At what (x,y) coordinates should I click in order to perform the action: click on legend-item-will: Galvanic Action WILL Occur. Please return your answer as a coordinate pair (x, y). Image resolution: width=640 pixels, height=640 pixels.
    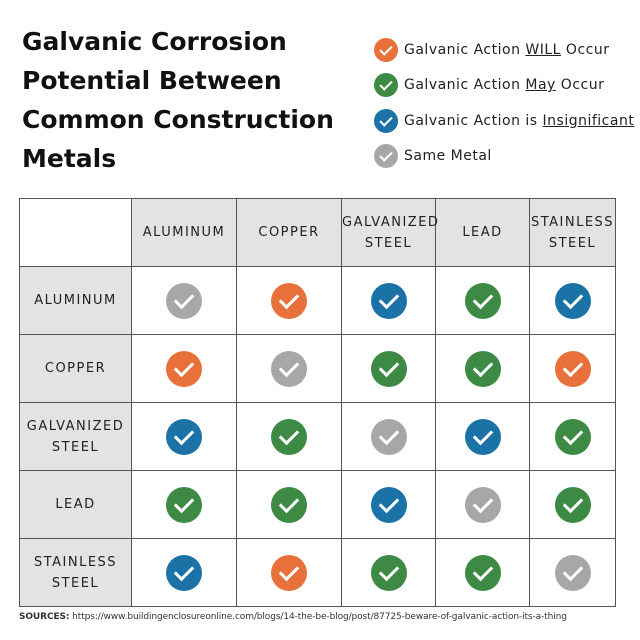
    Looking at the image, I should click on (504, 50).